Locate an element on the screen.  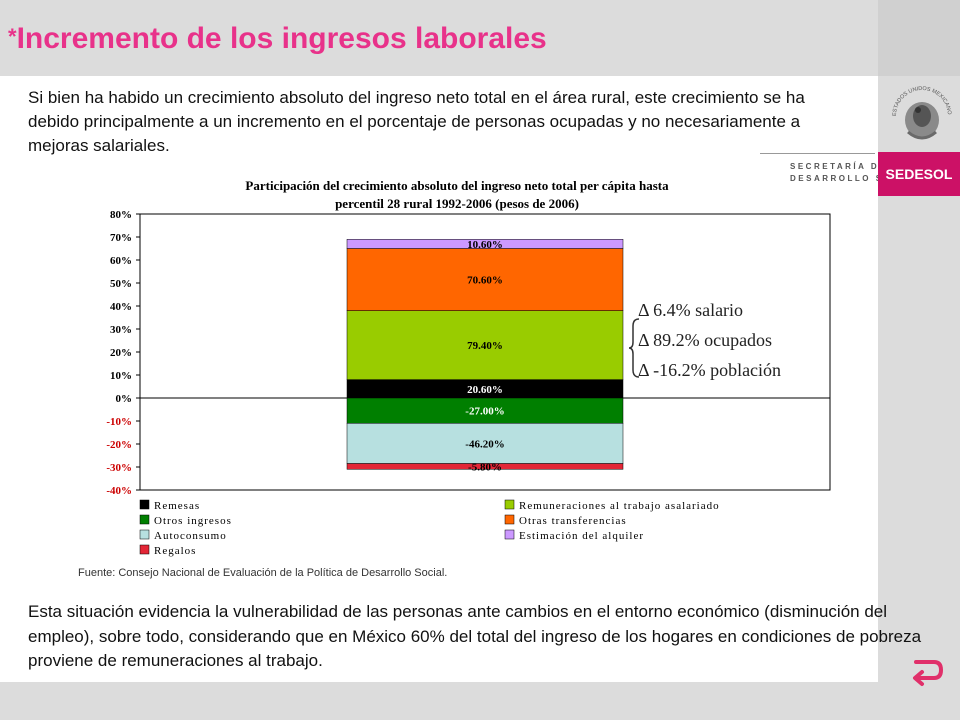
y-tick-label: -10% is located at coordinates (119, 422).